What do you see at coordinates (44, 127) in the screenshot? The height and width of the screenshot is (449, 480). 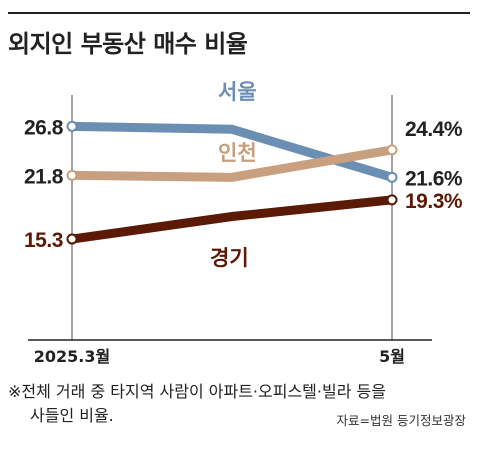 I see `start-value-label: 26.8` at bounding box center [44, 127].